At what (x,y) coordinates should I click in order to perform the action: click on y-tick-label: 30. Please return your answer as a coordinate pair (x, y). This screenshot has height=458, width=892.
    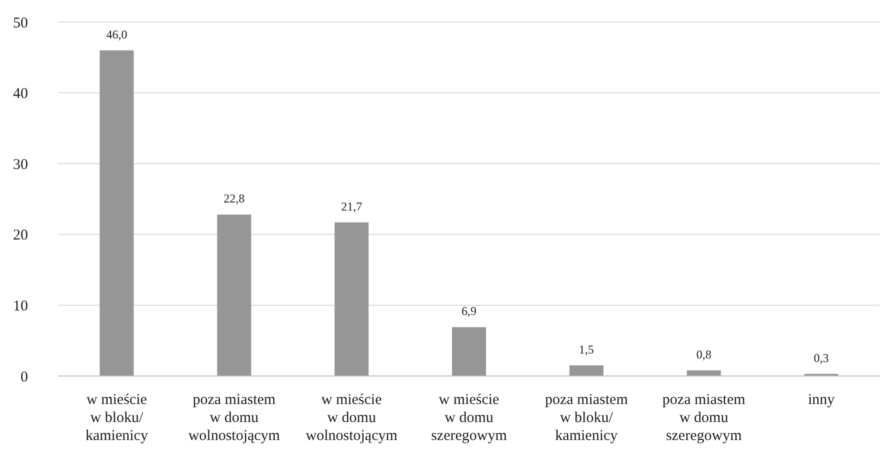
    Looking at the image, I should click on (20, 164).